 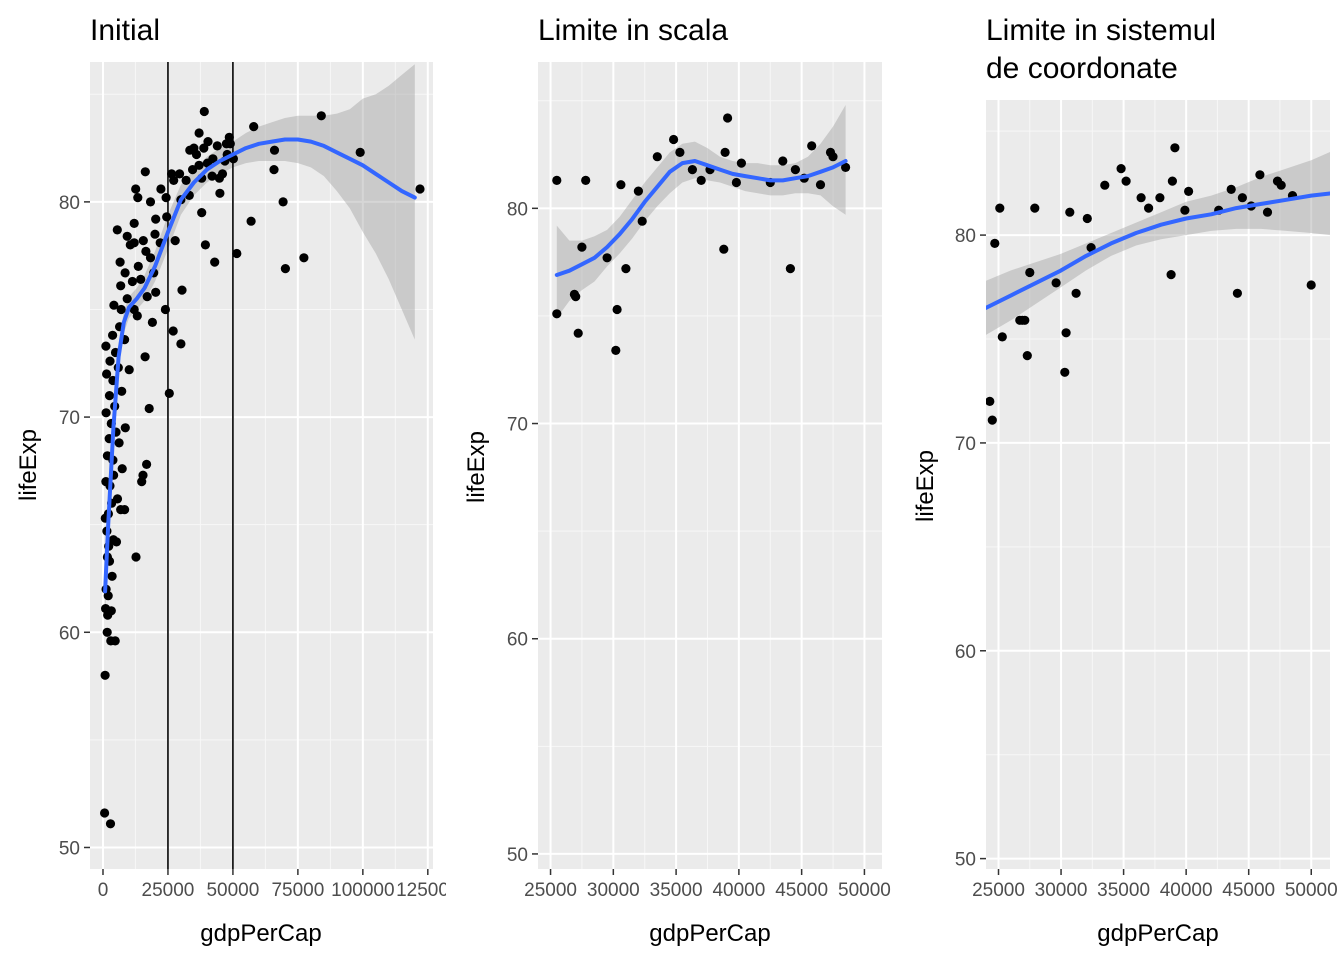 I want to click on x-tick-label: 30000, so click(x=613, y=890).